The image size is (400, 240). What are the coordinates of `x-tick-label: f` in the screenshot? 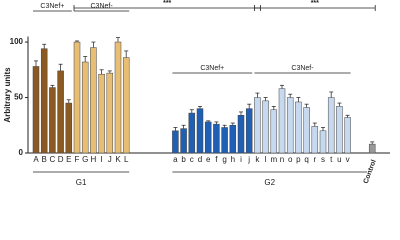 It's located at (216, 159).